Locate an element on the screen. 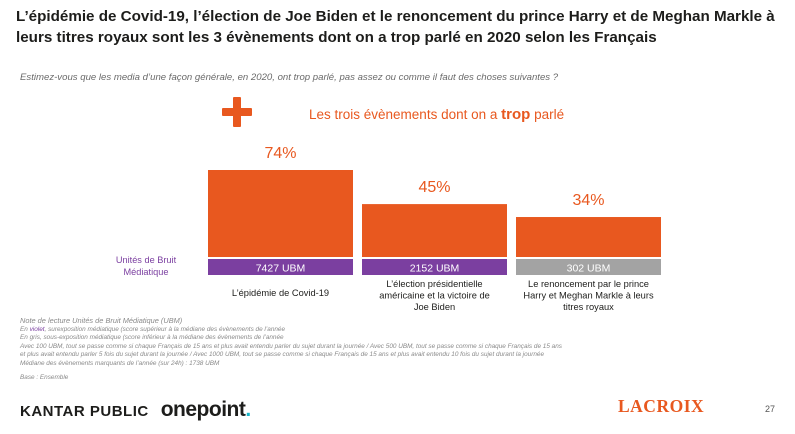  ubm-value-1: 2152 UBM is located at coordinates (435, 269).